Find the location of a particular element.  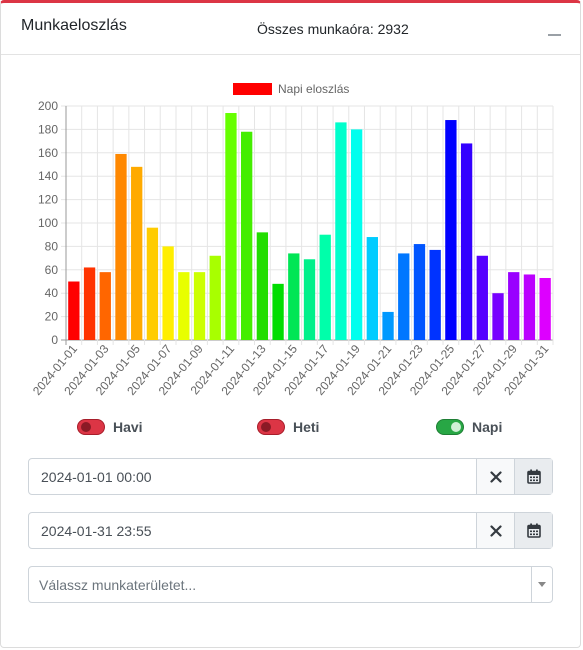

date-to-input is located at coordinates (252, 530).